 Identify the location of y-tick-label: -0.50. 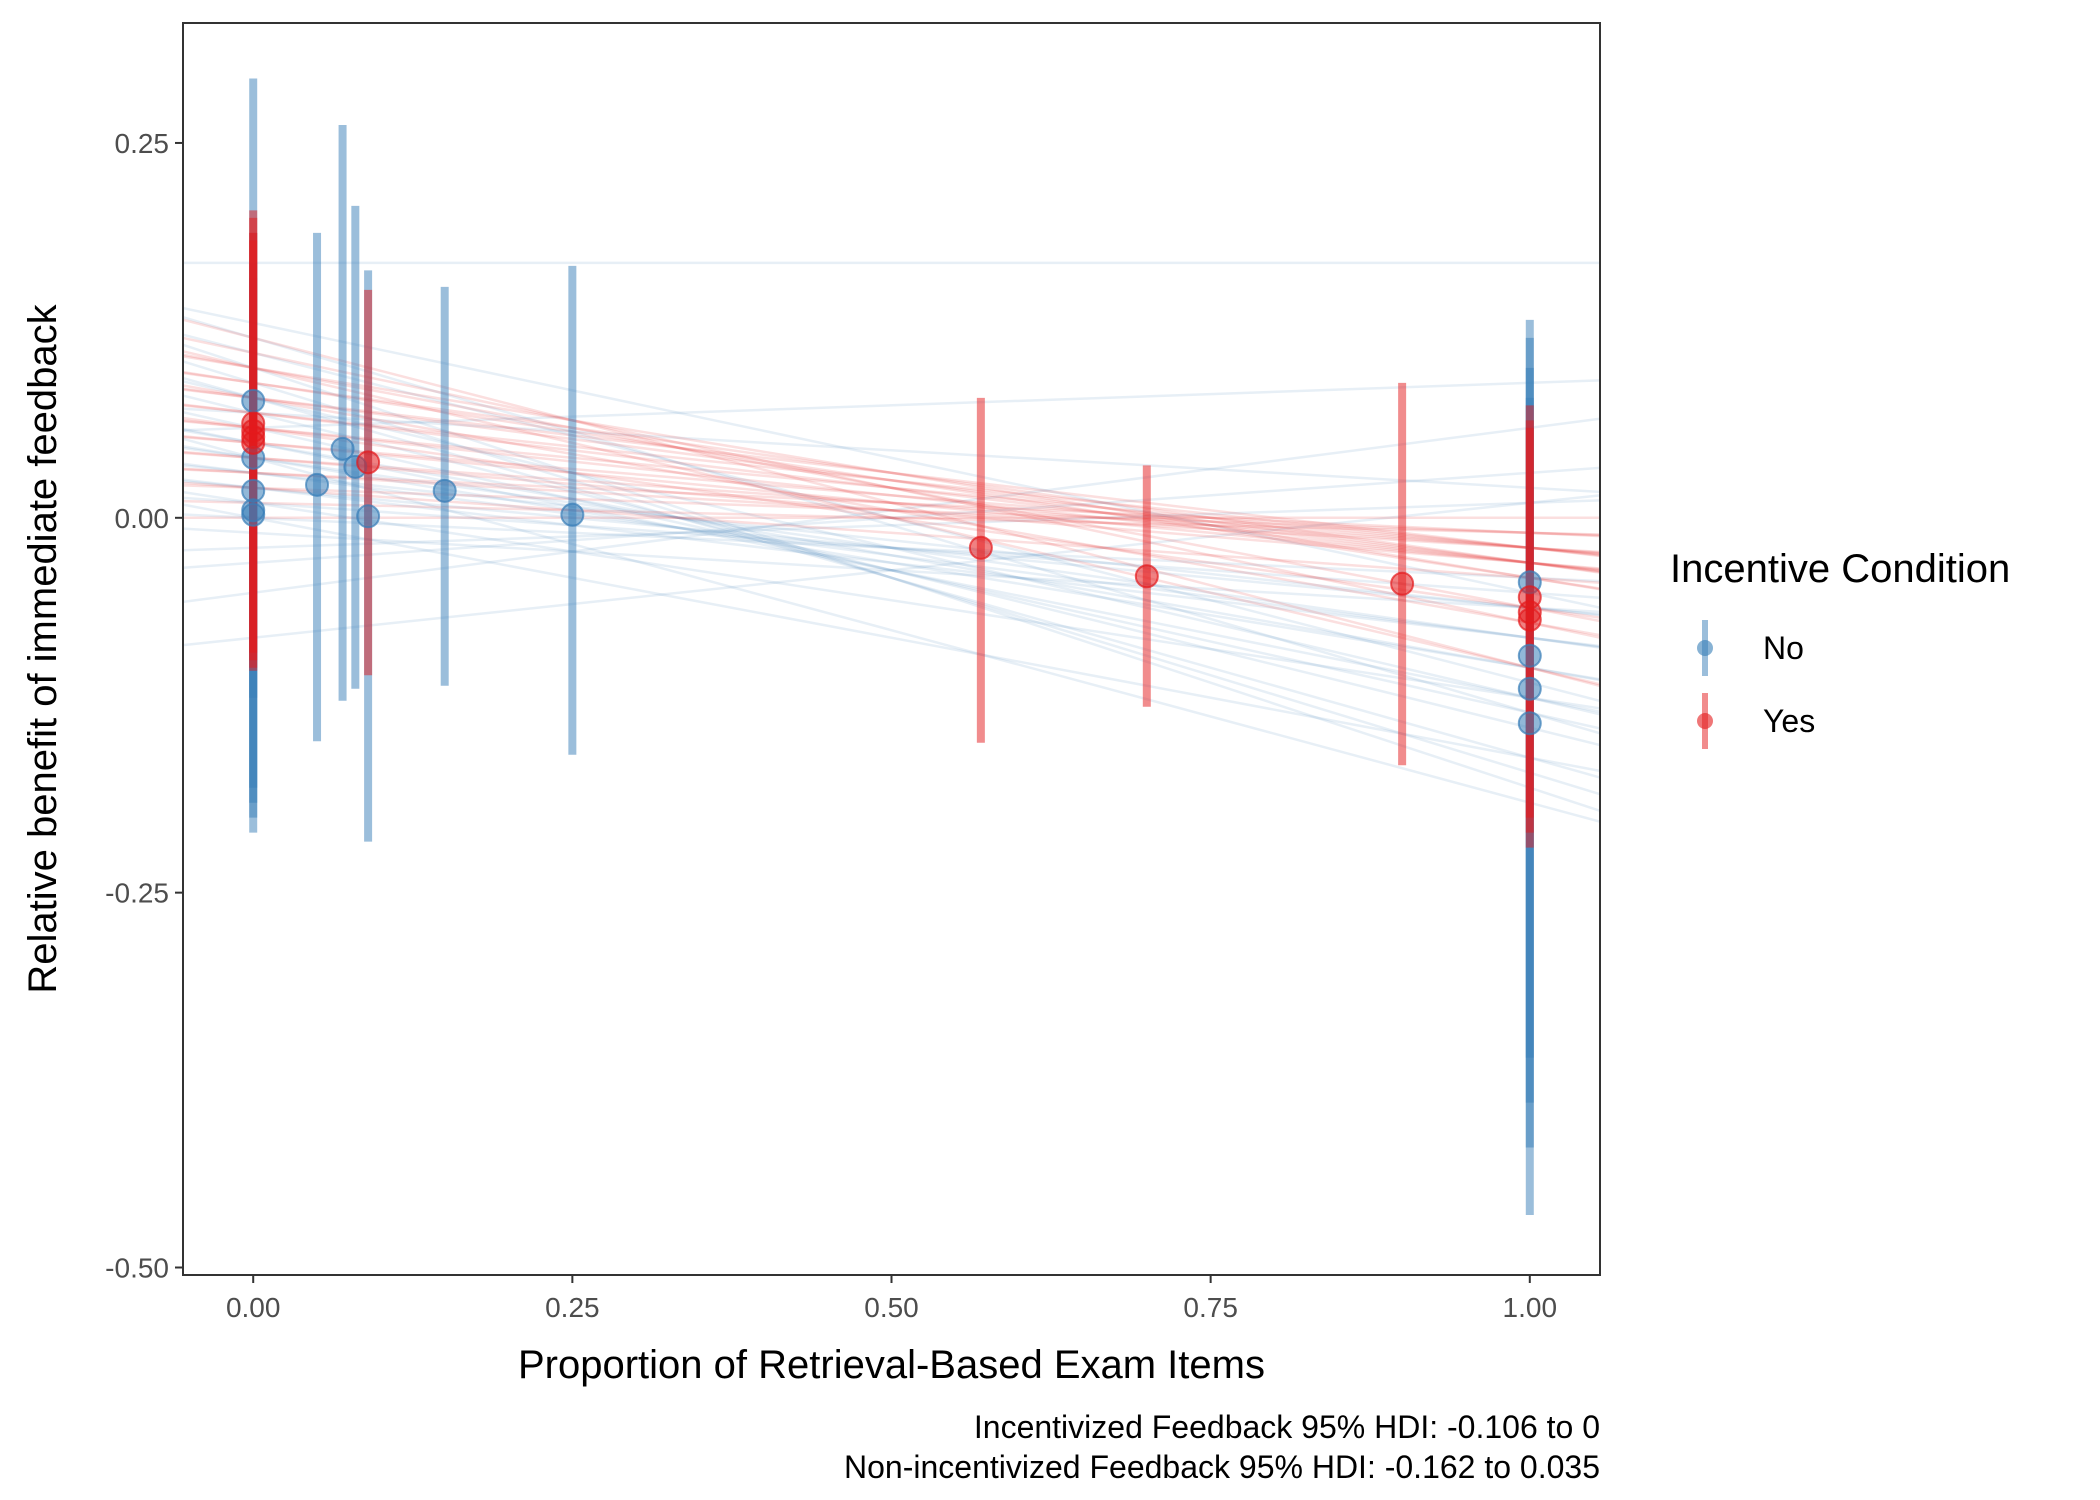
(137, 1268).